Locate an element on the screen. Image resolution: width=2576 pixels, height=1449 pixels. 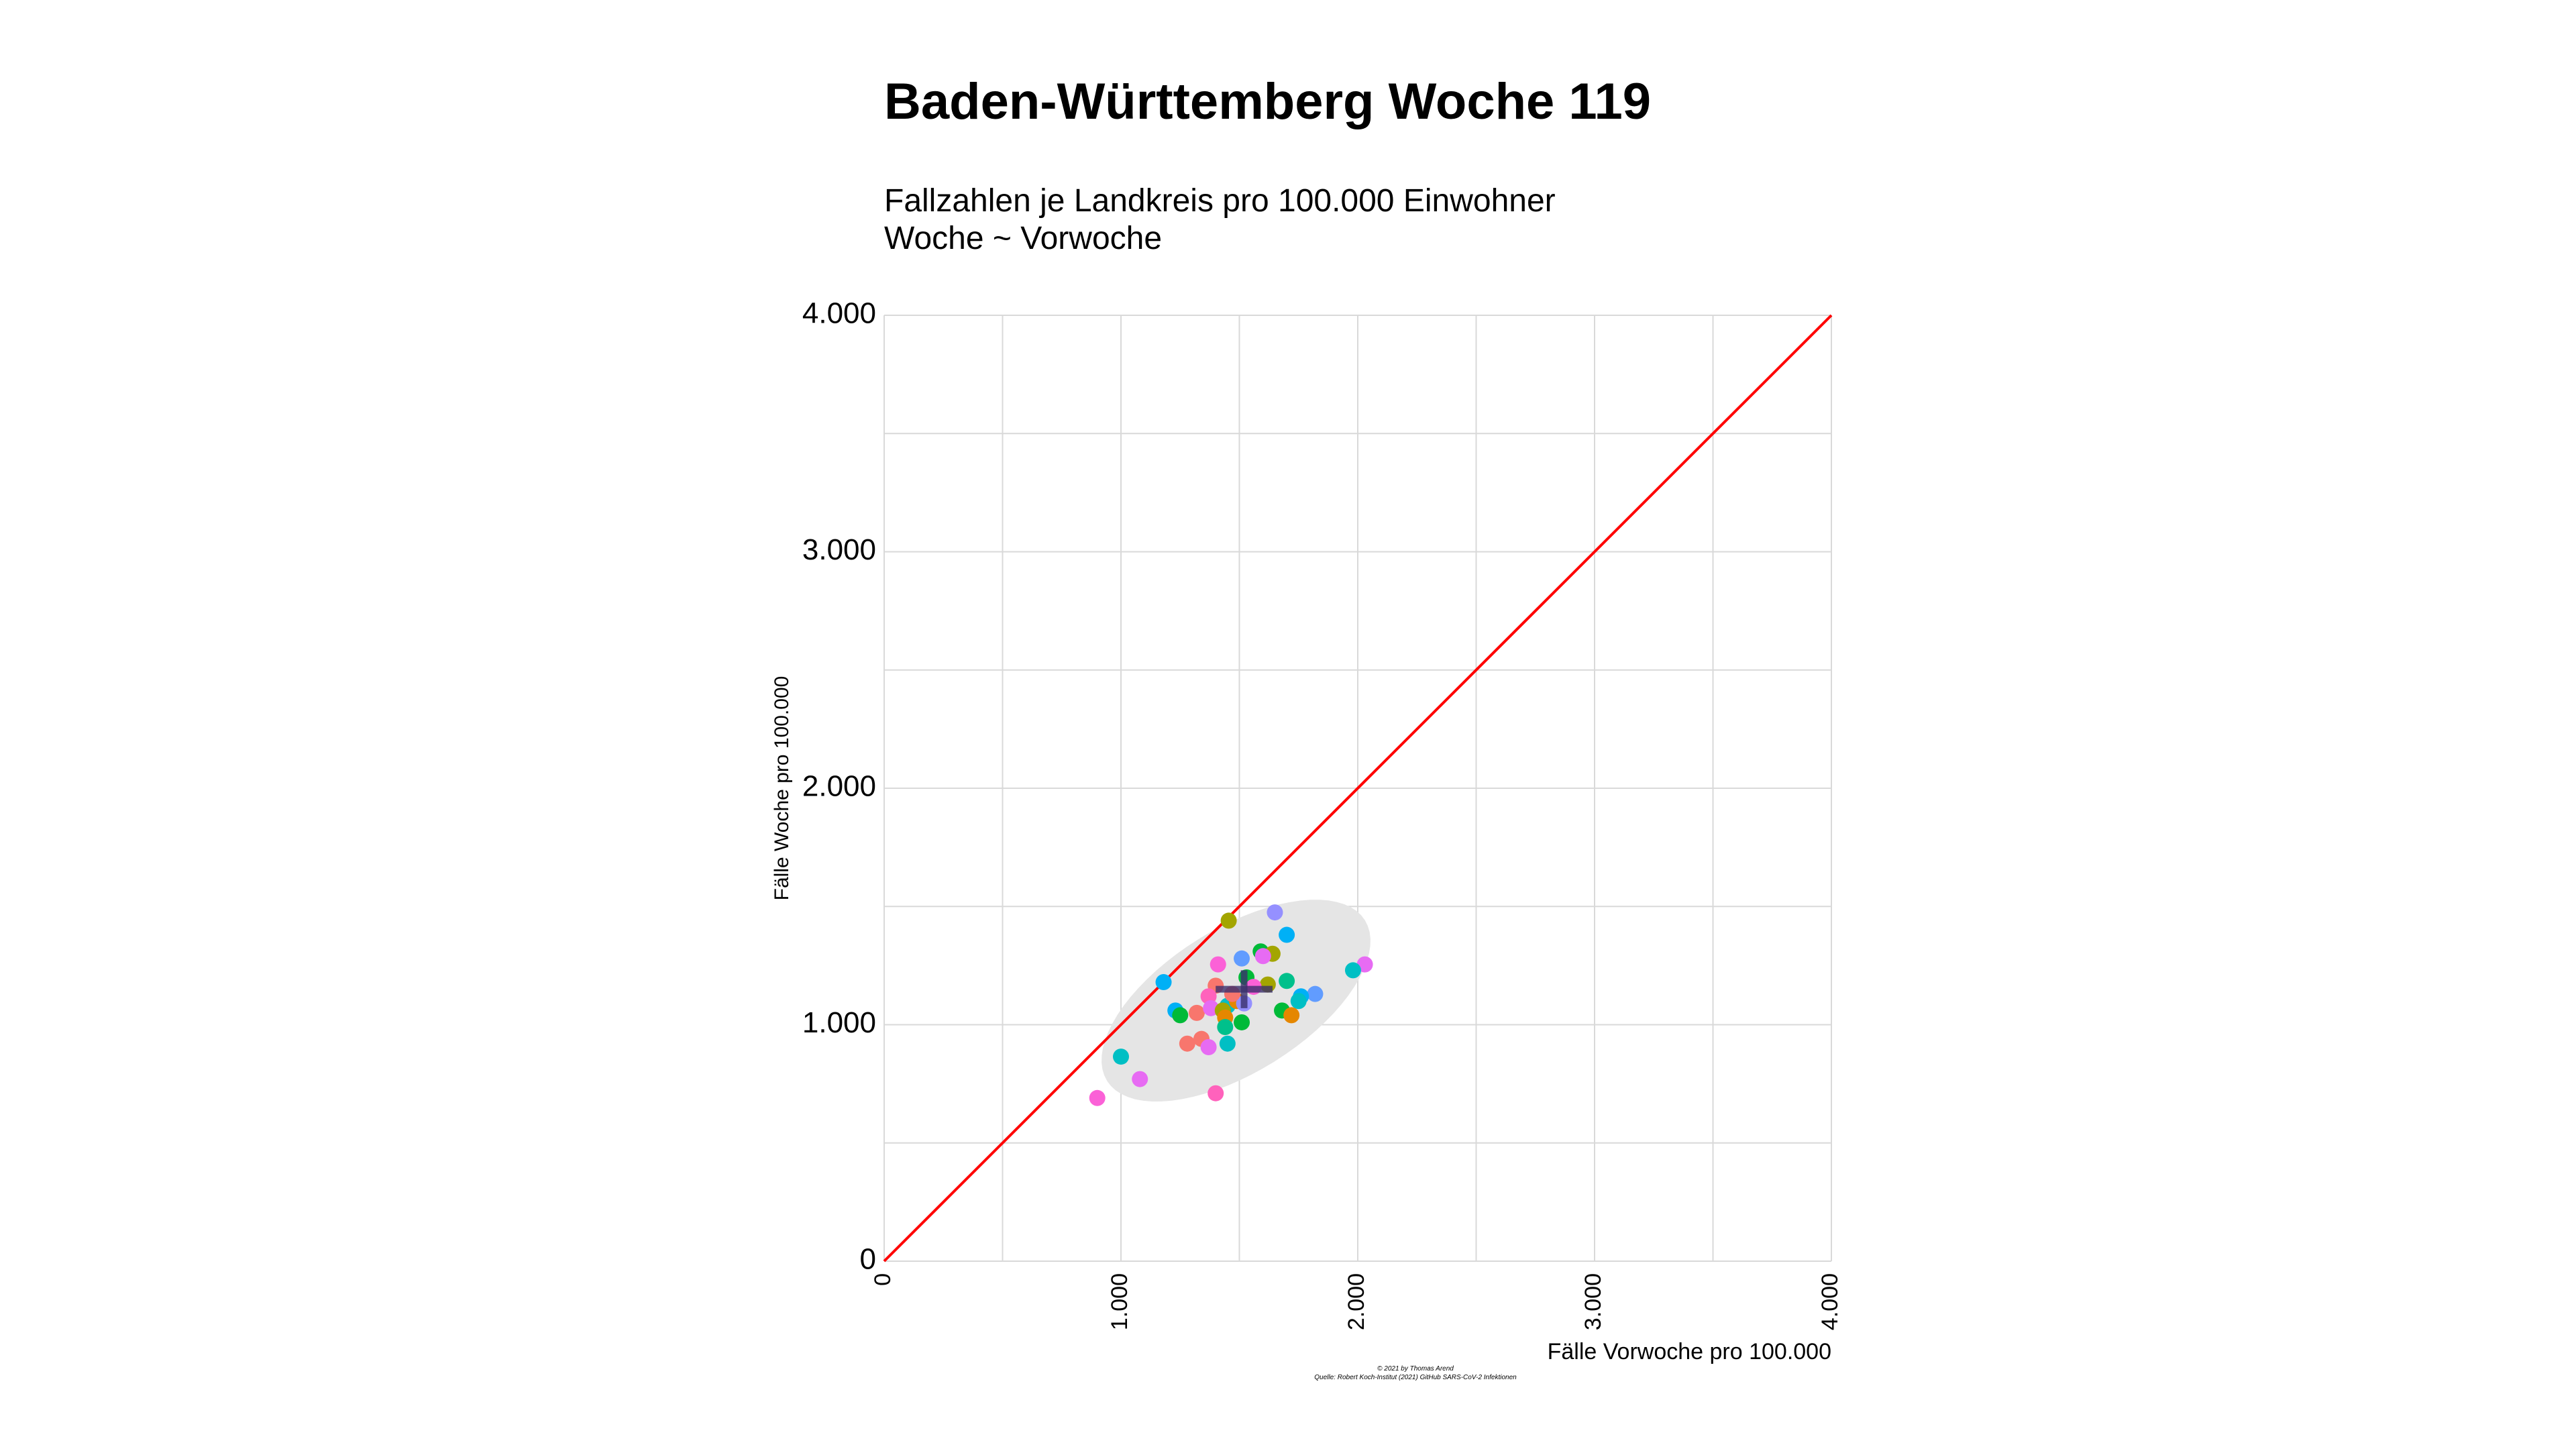
y-tick-label: 1.000 is located at coordinates (839, 1022).